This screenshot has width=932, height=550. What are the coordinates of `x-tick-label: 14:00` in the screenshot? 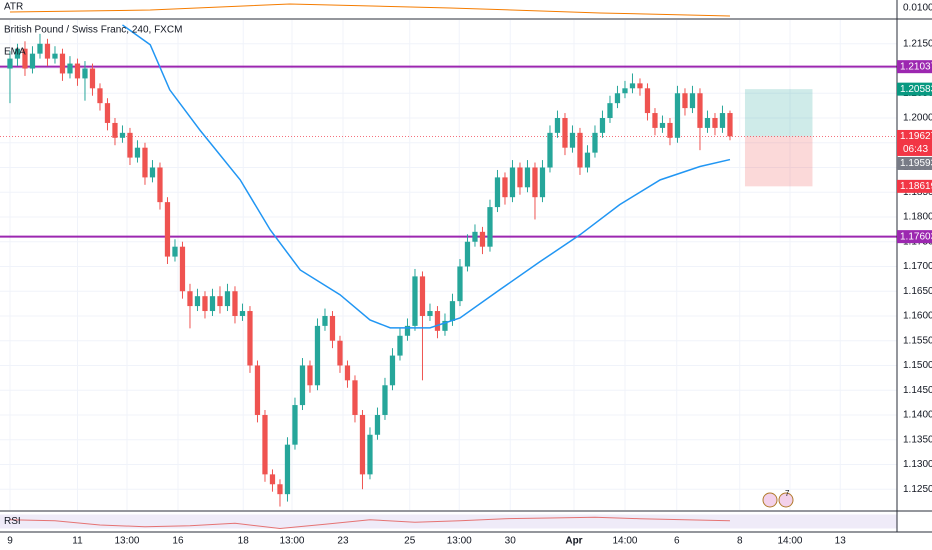 It's located at (624, 541).